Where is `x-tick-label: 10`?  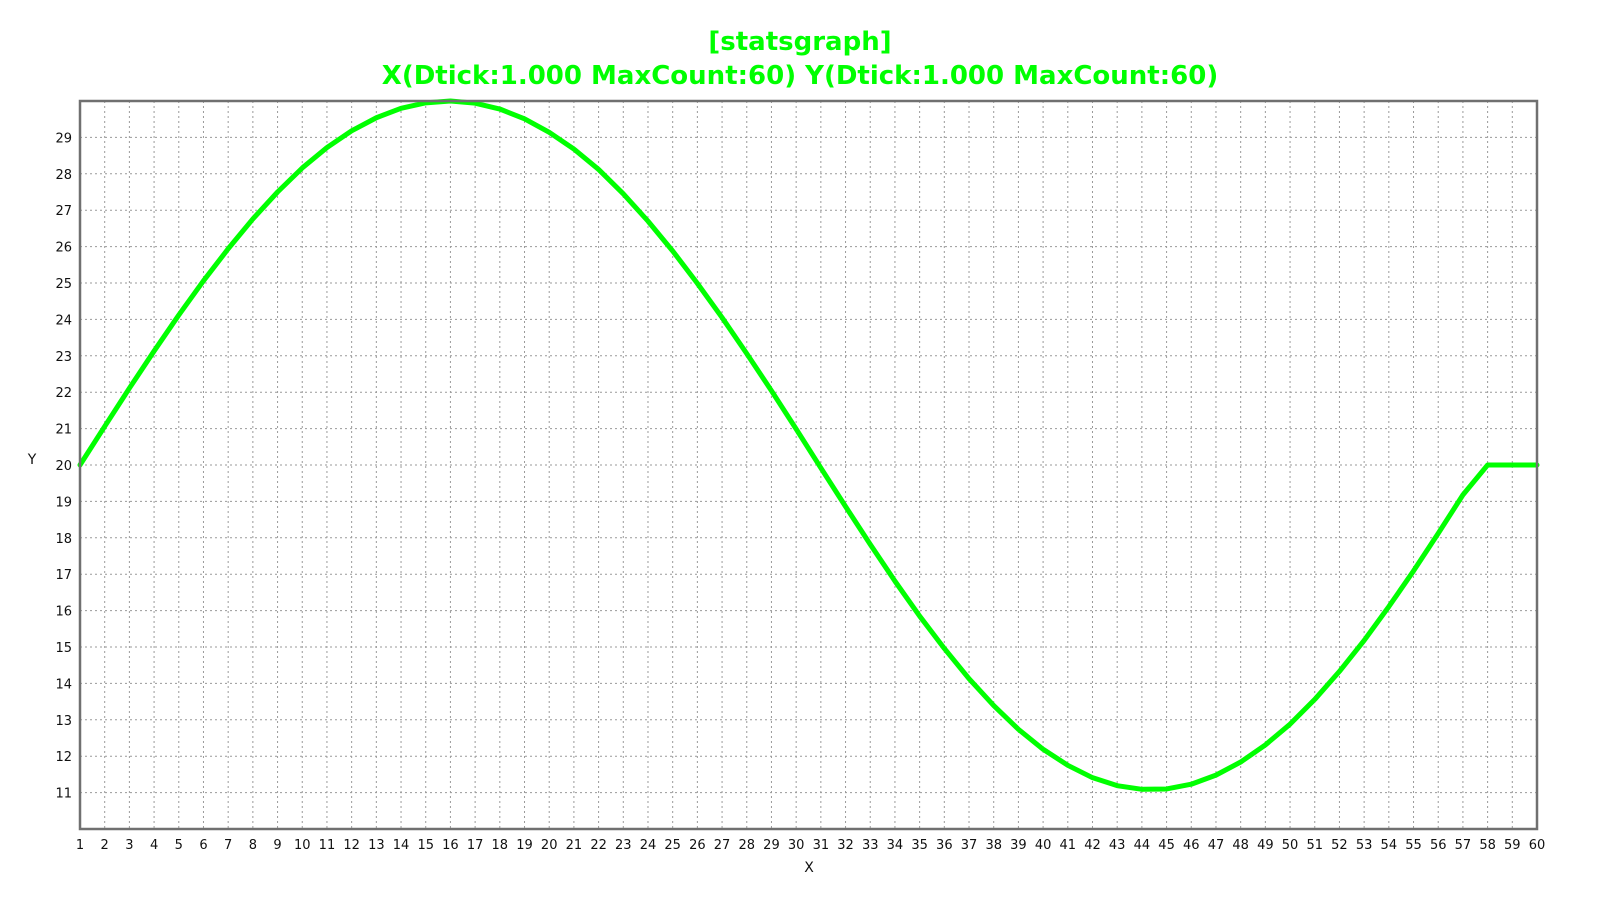
x-tick-label: 10 is located at coordinates (302, 845).